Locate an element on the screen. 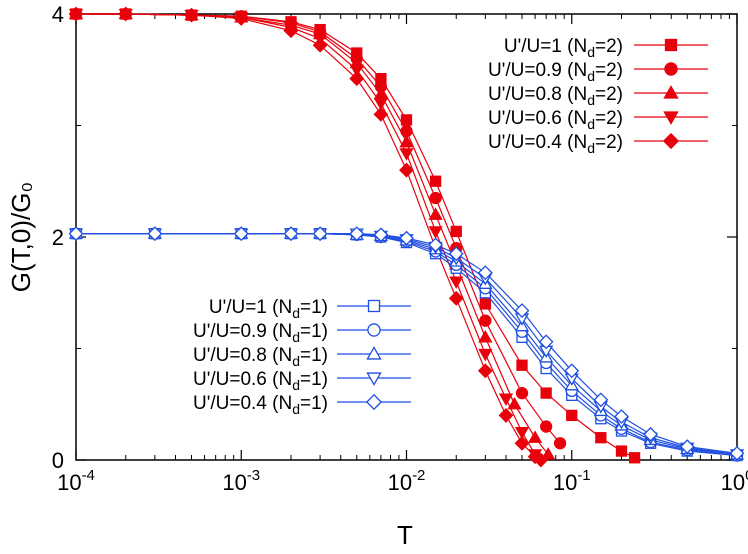  legend-label: U'/U=0.4 (Nd=1) is located at coordinates (260, 405).